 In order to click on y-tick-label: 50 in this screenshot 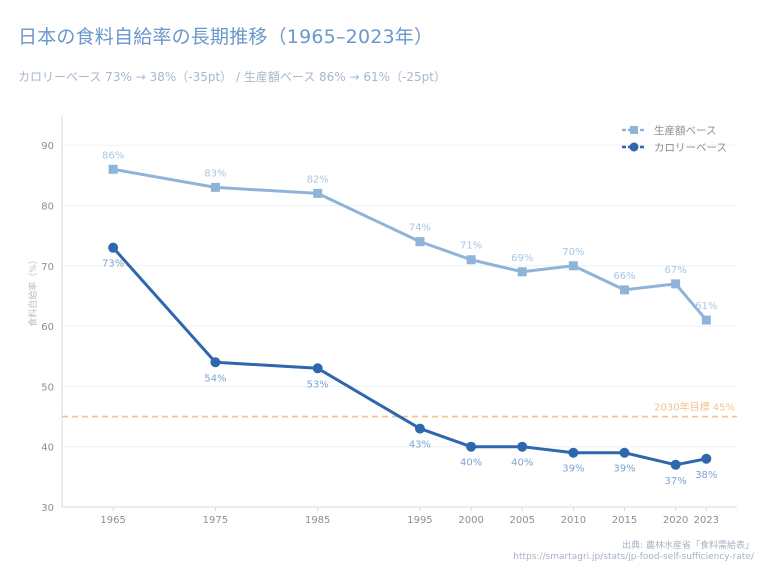, I will do `click(47, 387)`.